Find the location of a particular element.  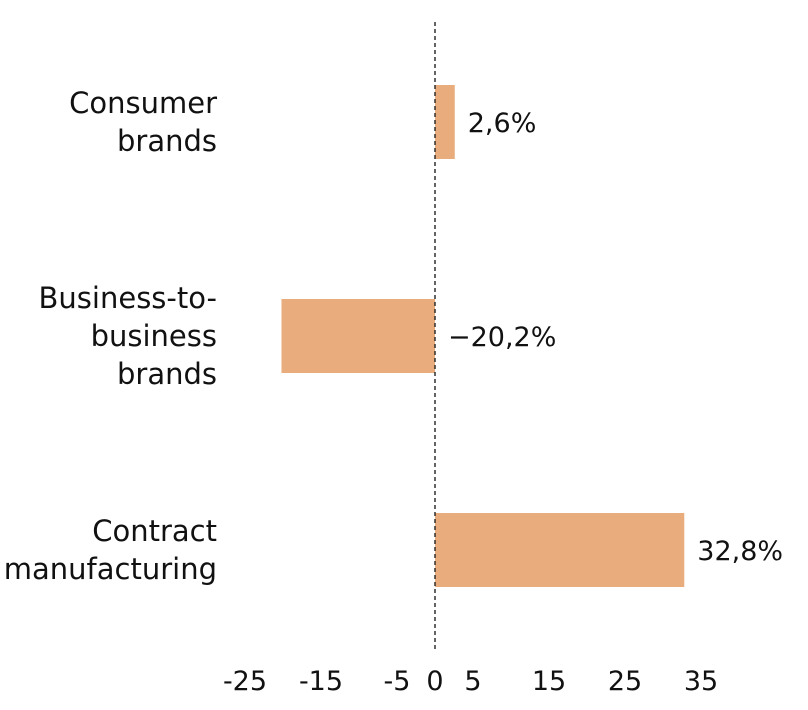

value-label-0: 2,6% is located at coordinates (502, 123).